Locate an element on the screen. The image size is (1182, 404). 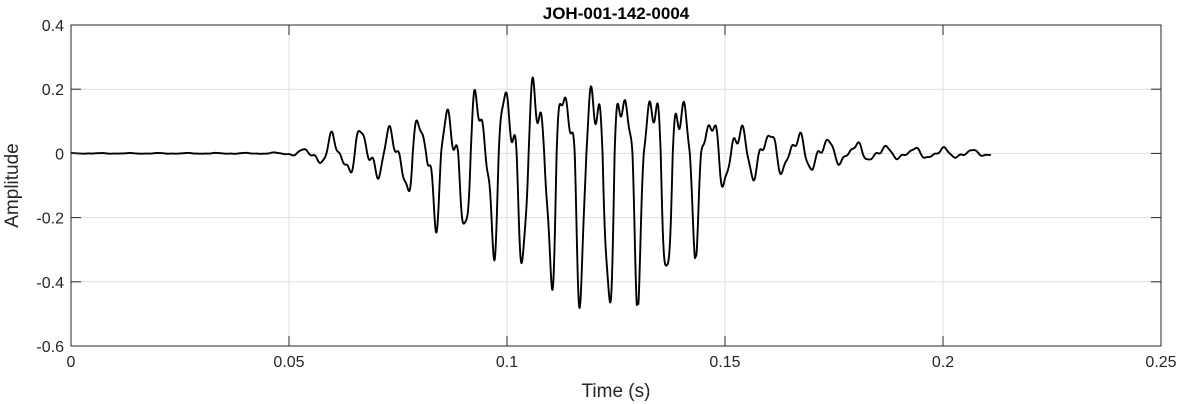
chart-title: JOH-001-142-0004 is located at coordinates (616, 13).